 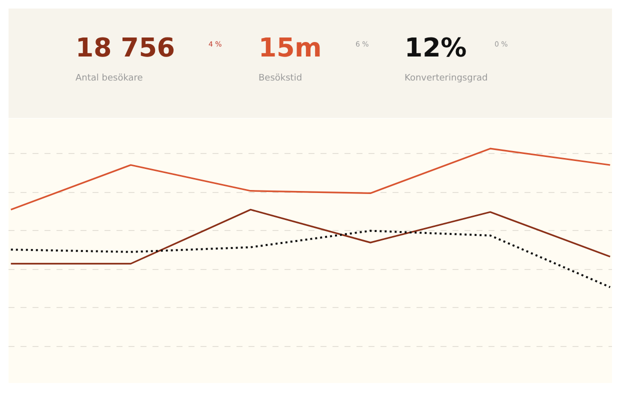 What do you see at coordinates (126, 49) in the screenshot?
I see `text: 18 756` at bounding box center [126, 49].